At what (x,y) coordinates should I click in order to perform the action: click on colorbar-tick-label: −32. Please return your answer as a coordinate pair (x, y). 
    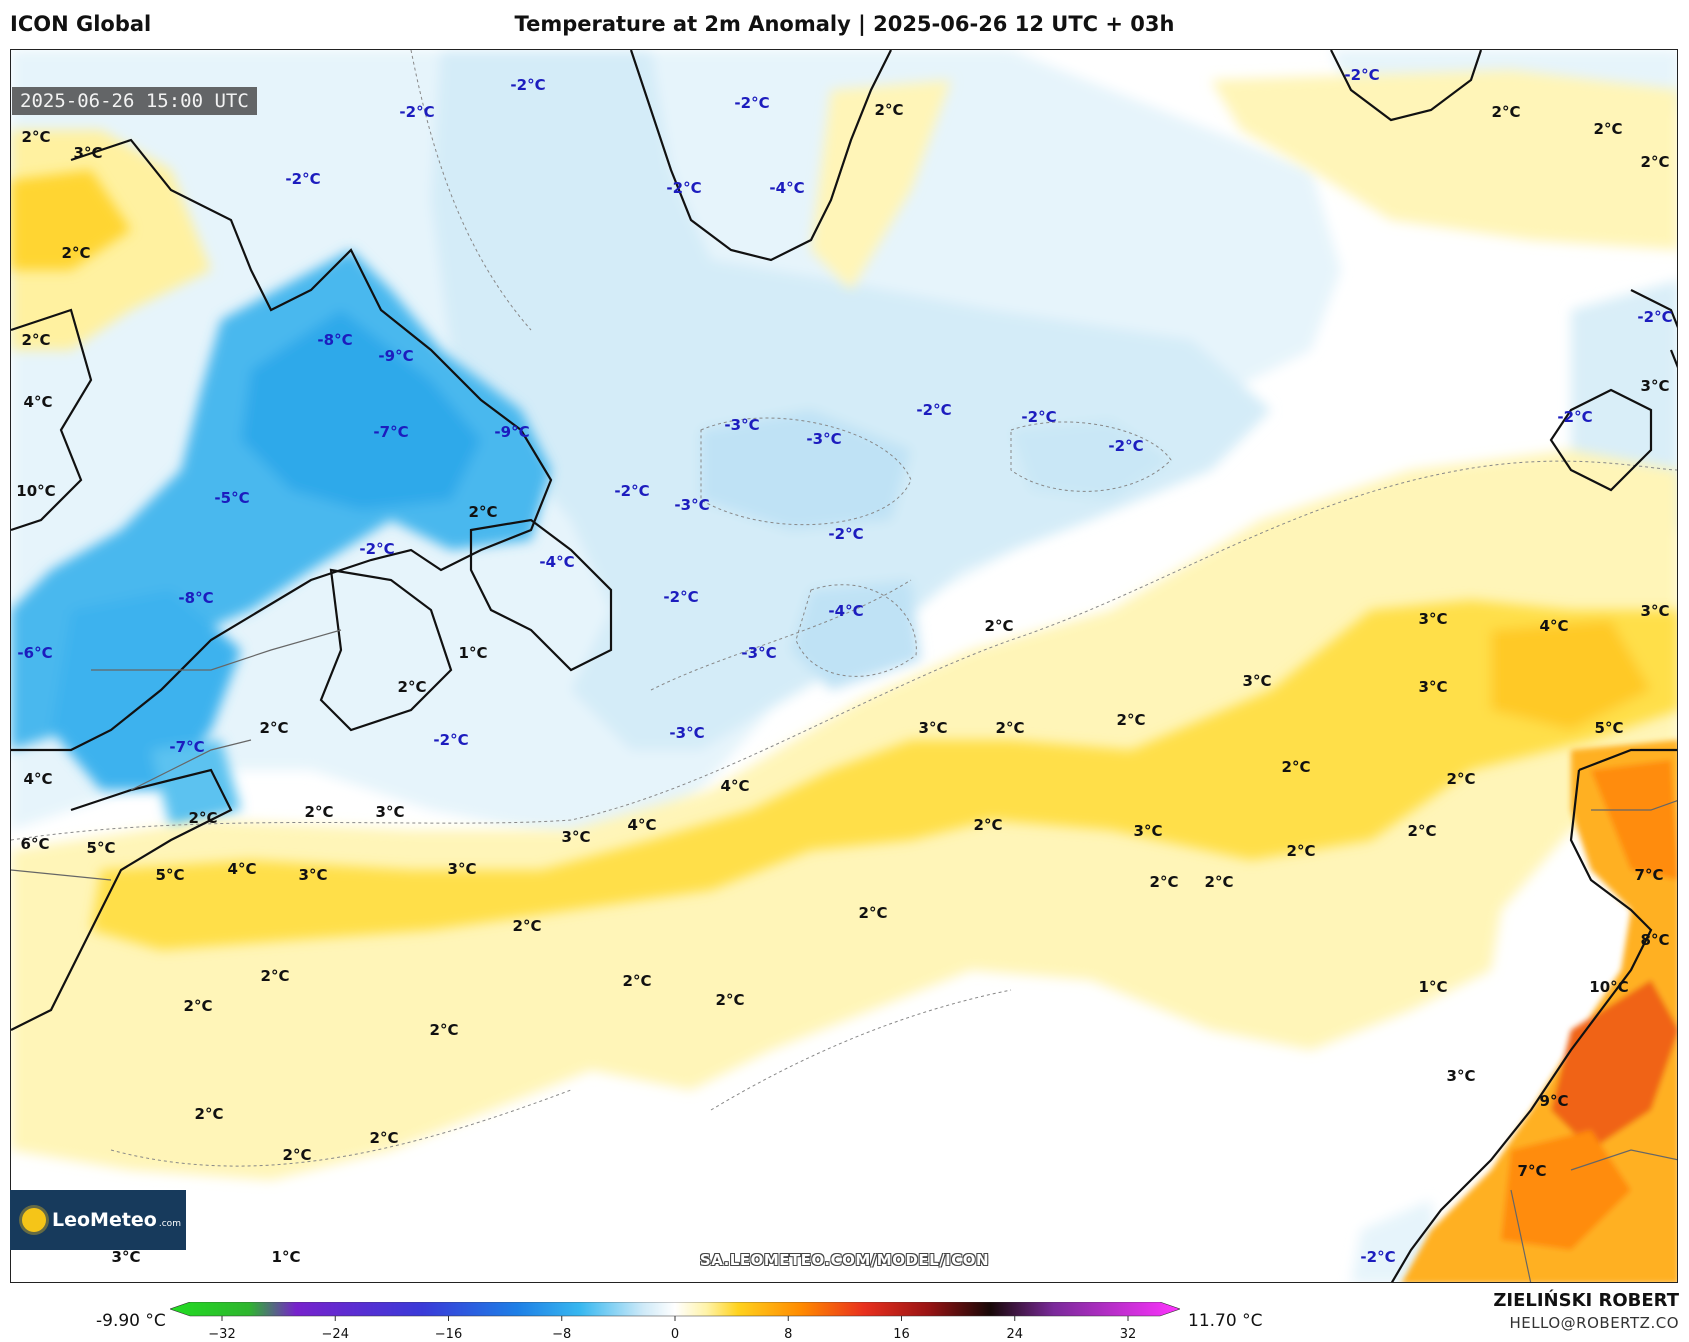
    Looking at the image, I should click on (221, 1334).